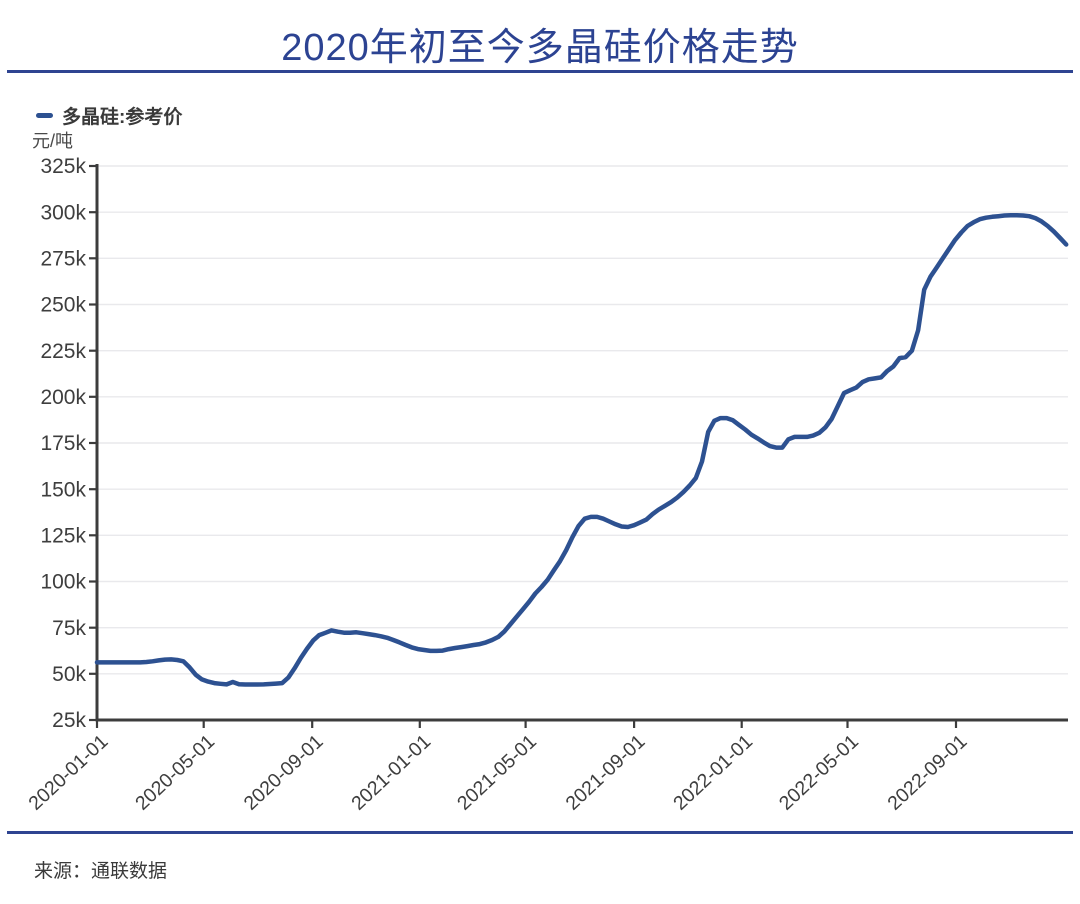 This screenshot has height=904, width=1080. I want to click on svg-text: 2021-09-01, so click(606, 773).